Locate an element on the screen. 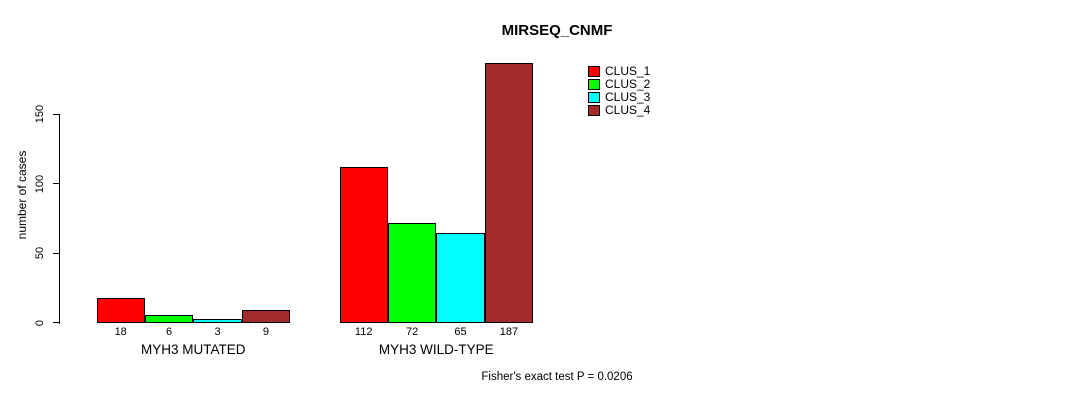 This screenshot has height=400, width=1090. stat-caption: Fisher's exact test P = 0.0206 is located at coordinates (557, 377).